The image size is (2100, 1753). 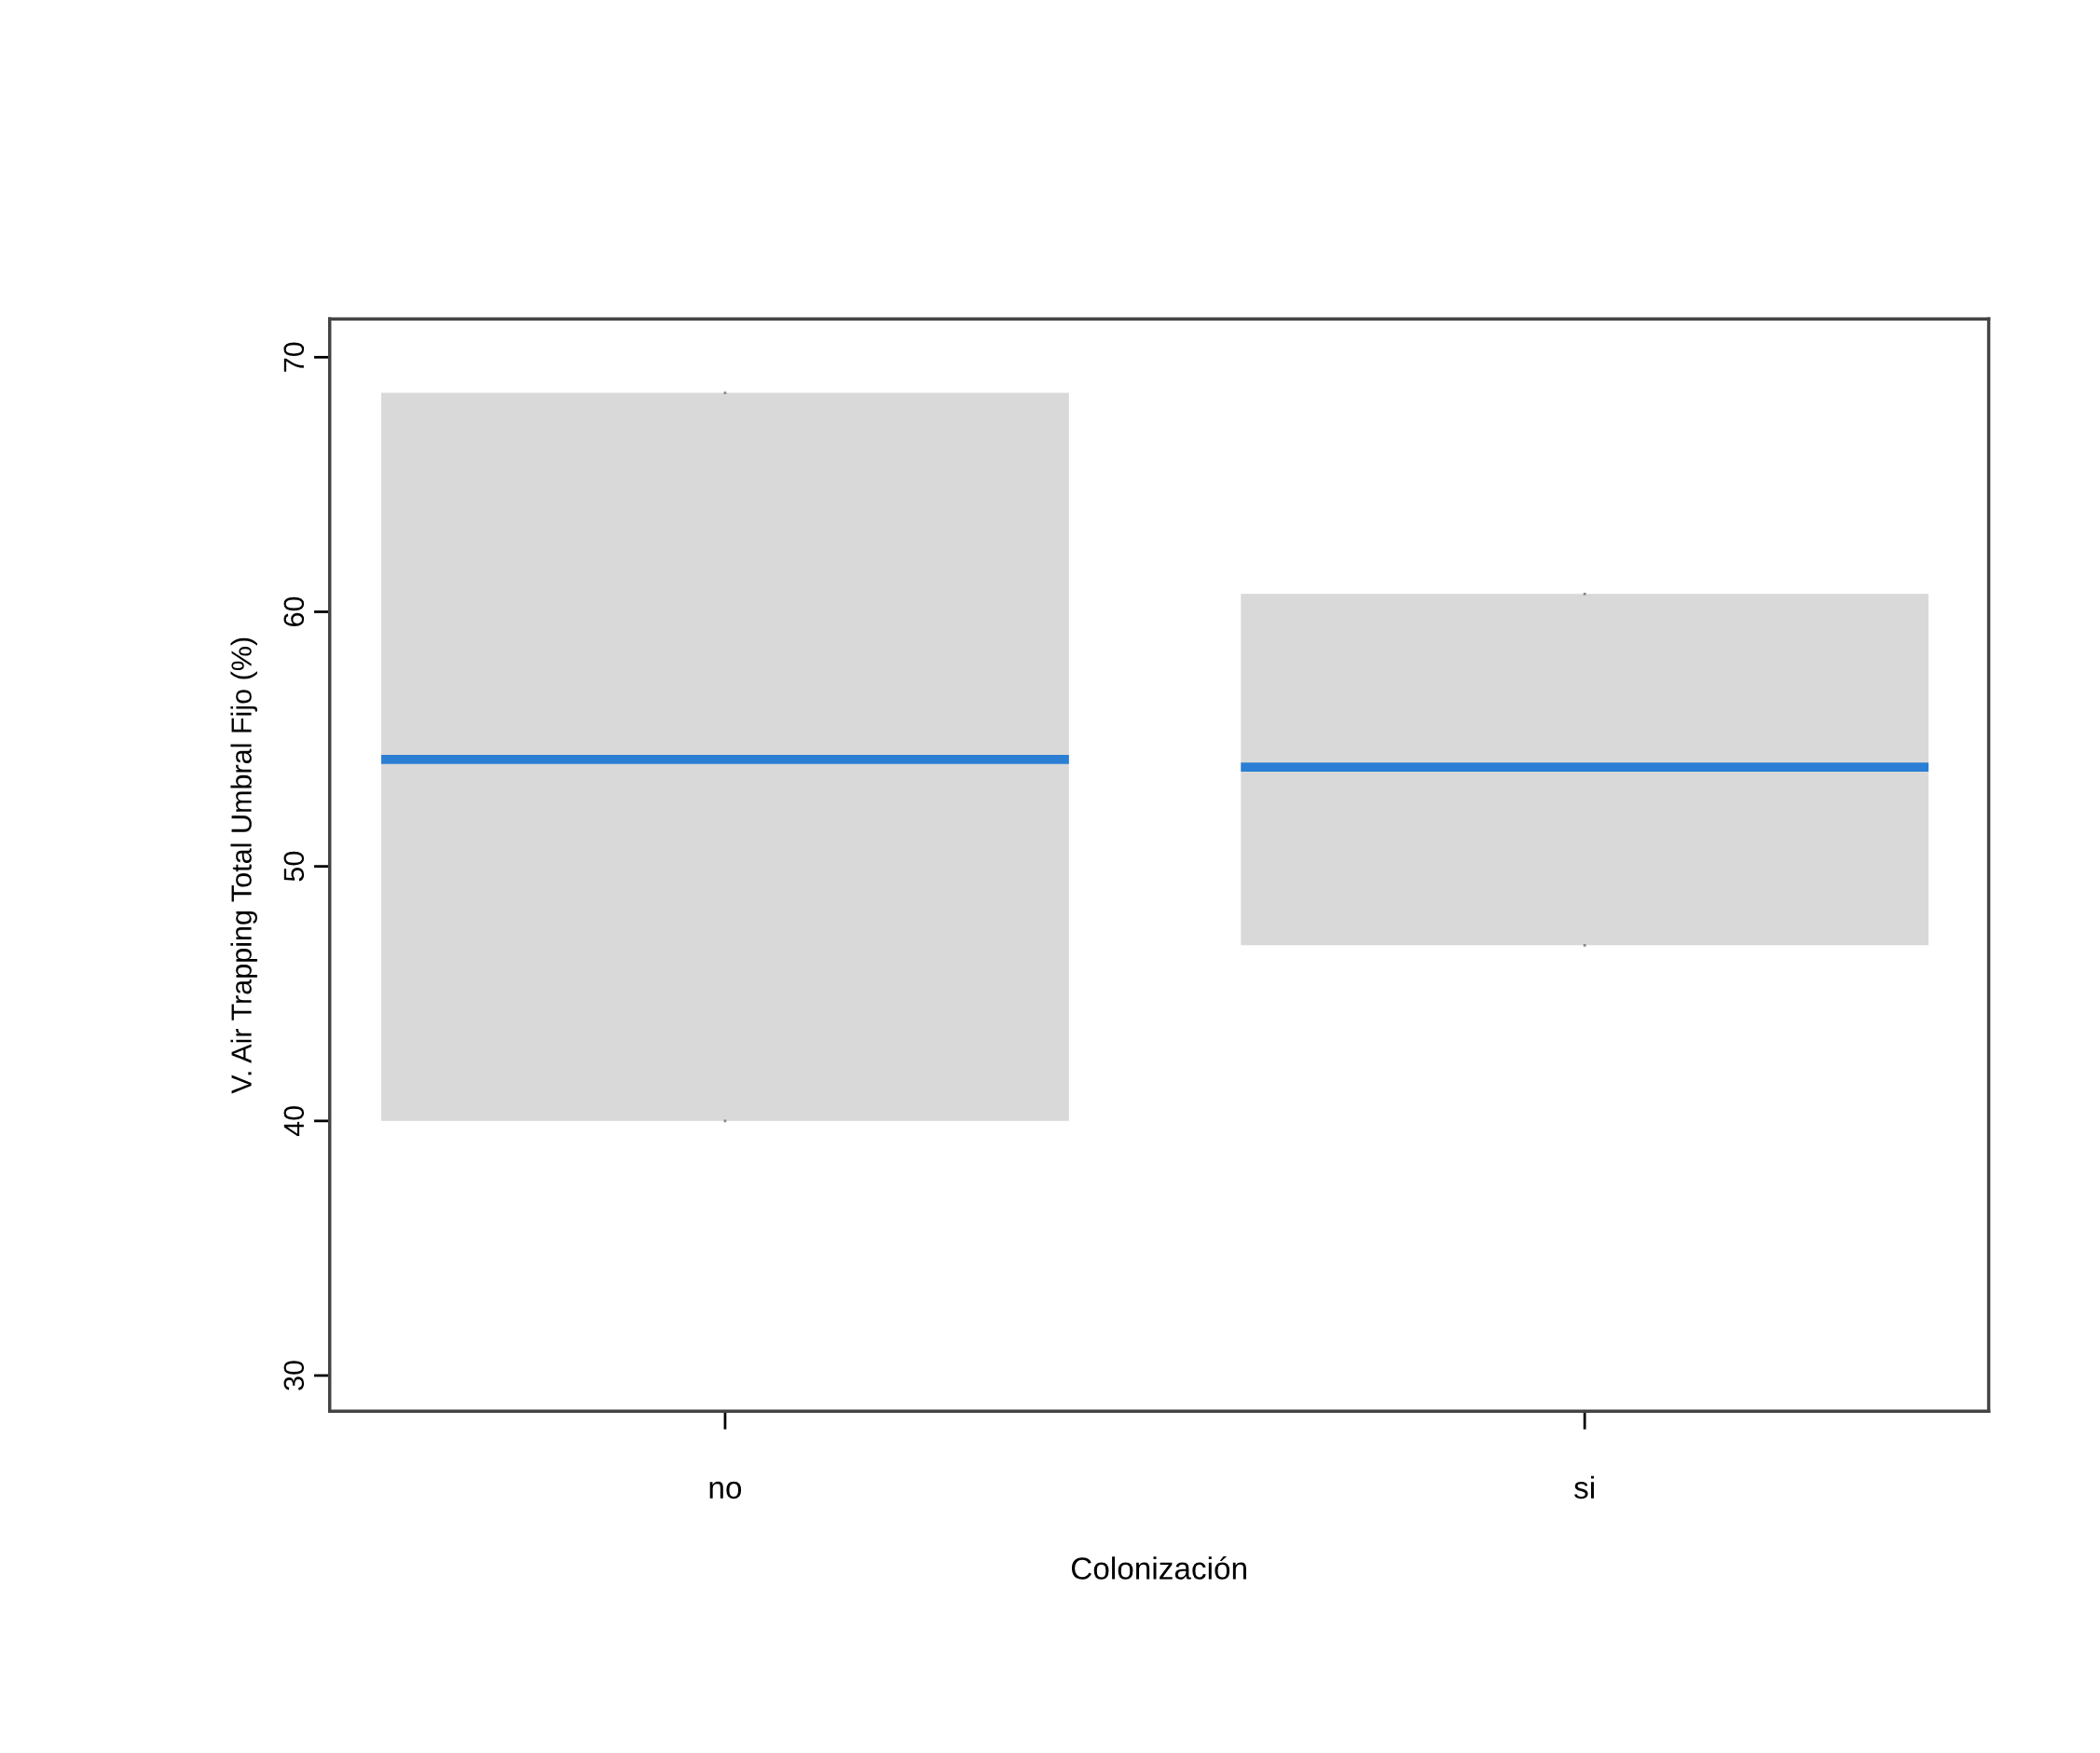 What do you see at coordinates (244, 865) in the screenshot?
I see `y-axis-title: V. Air Trapping Total Umbral Fijo (%)` at bounding box center [244, 865].